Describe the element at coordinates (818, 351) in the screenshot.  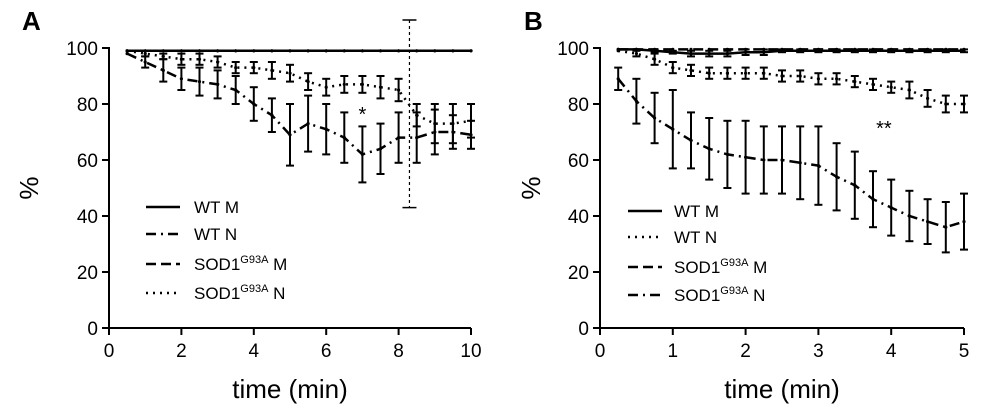
I see `x-tick-label: 3` at that location.